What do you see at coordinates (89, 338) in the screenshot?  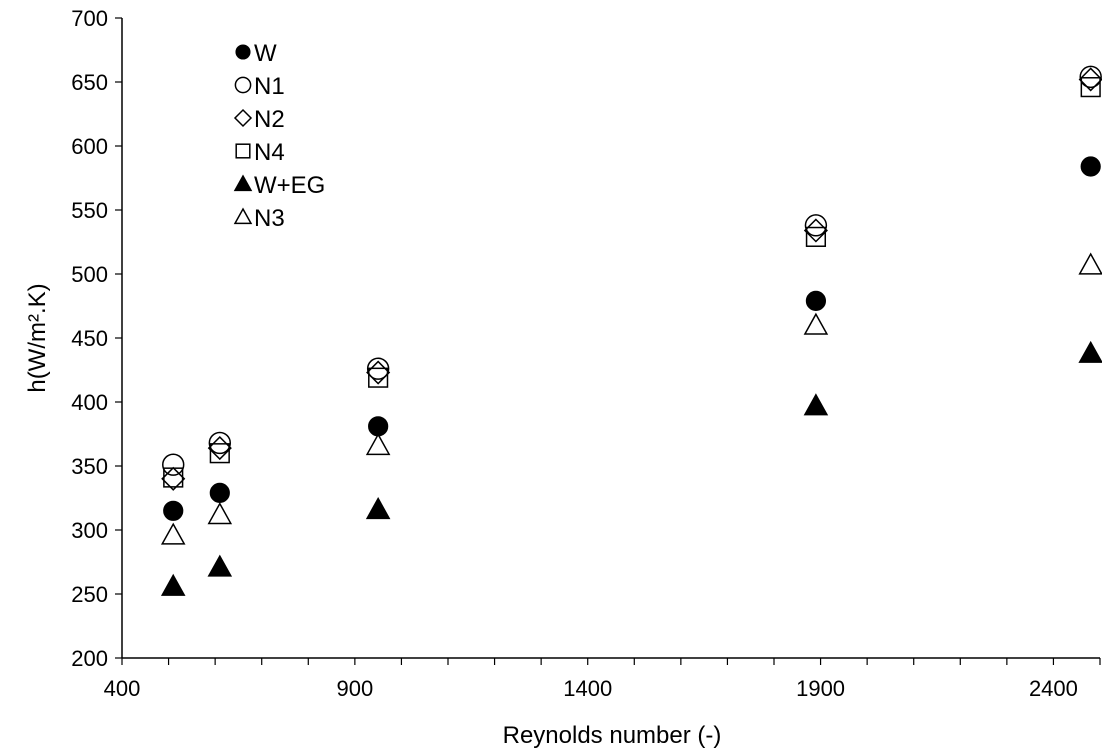 I see `y-tick-label: 450` at bounding box center [89, 338].